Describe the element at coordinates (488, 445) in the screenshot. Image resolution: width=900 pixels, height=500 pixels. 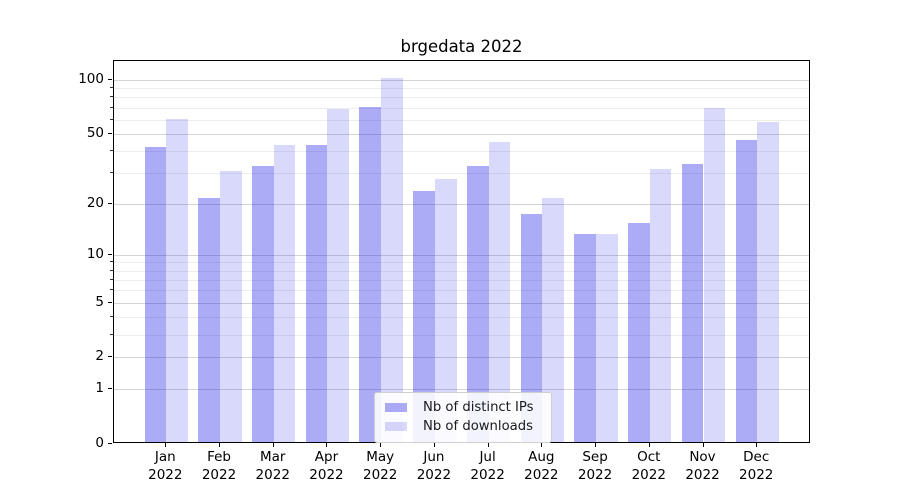
I see `x-tick-jul` at that location.